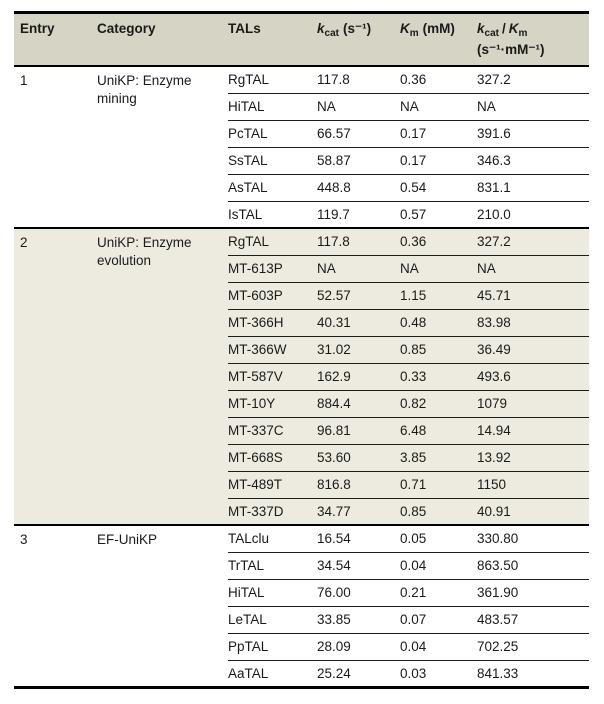  I want to click on kcat-value-cell: 33.85, so click(358, 620).